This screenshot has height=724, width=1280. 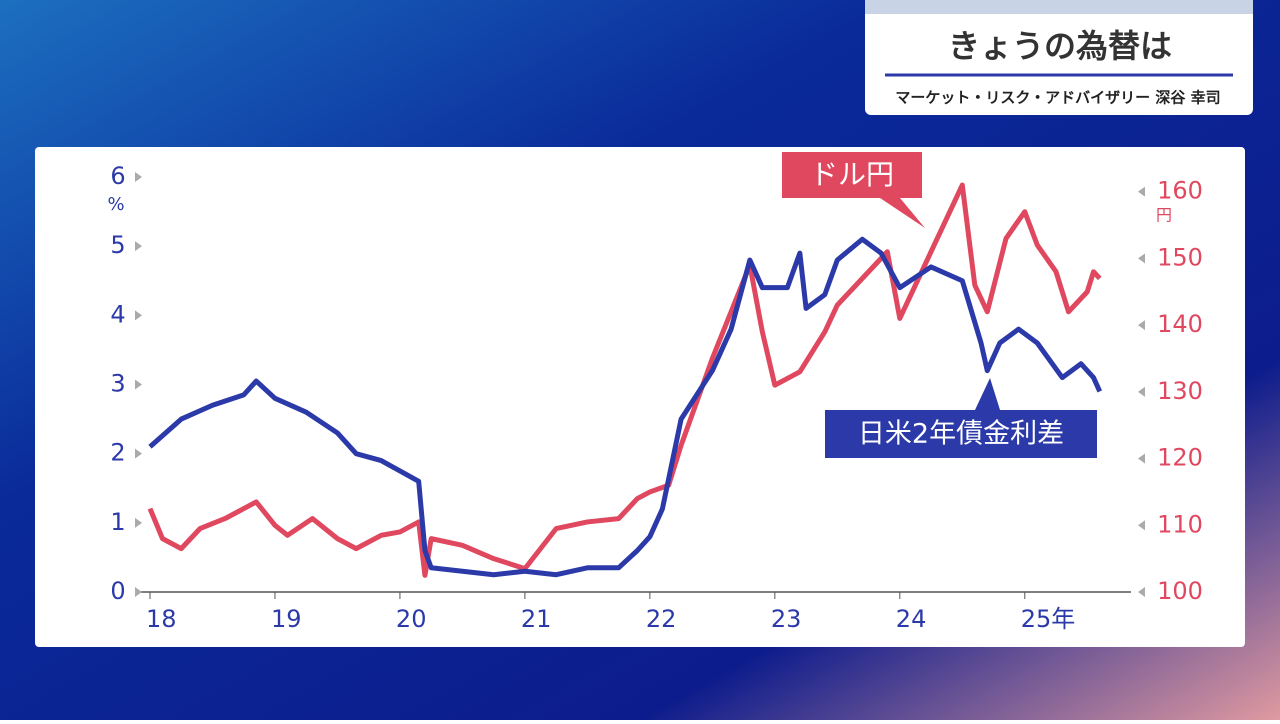 I want to click on y-tick-label: 1, so click(x=117, y=522).